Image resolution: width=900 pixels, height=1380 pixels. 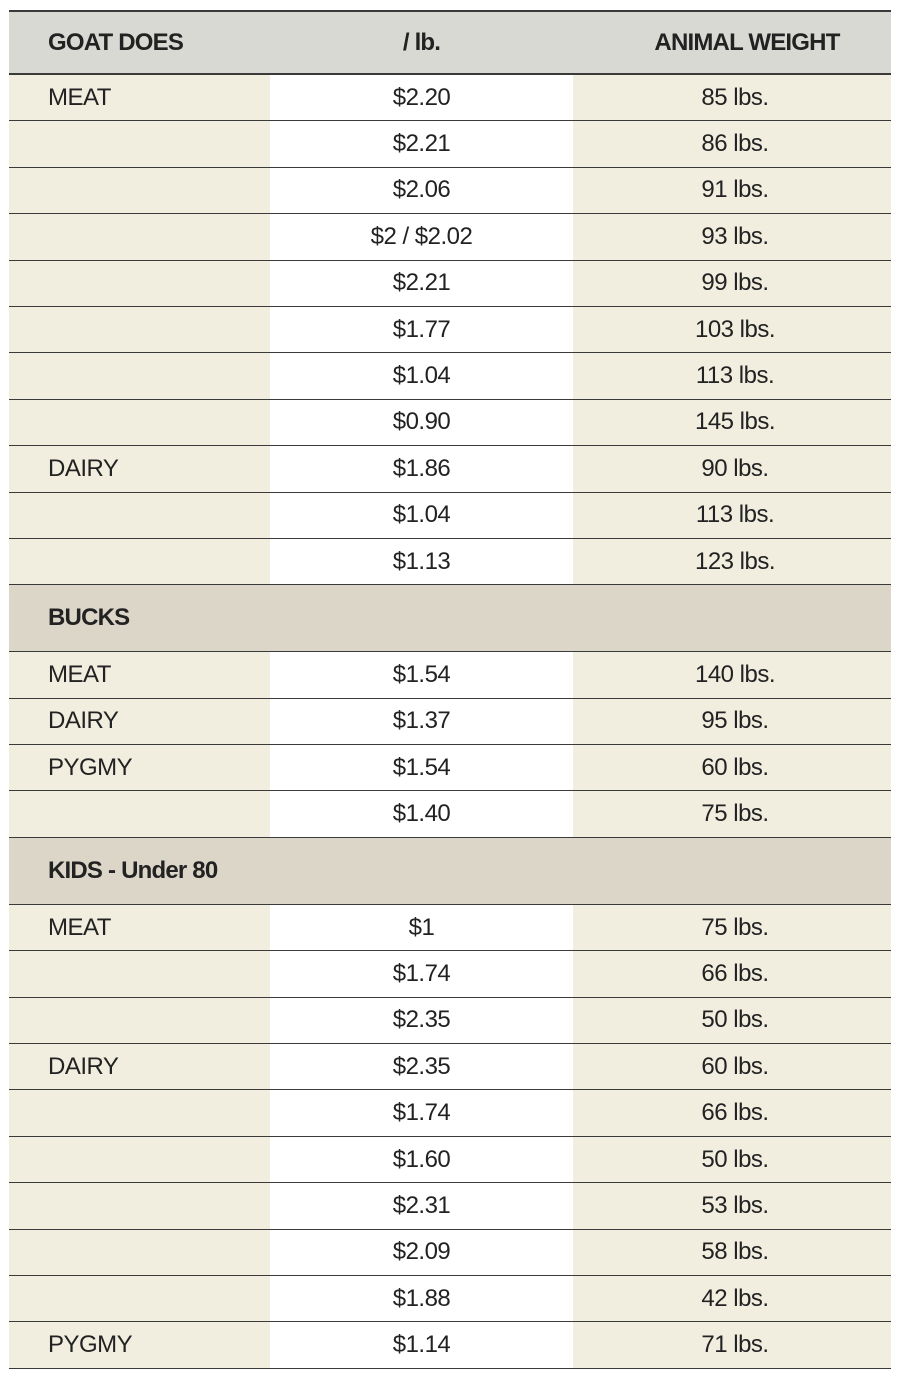 I want to click on table-header: GOAT DOES / lb. ANIMAL WEIGHT, so click(x=450, y=42).